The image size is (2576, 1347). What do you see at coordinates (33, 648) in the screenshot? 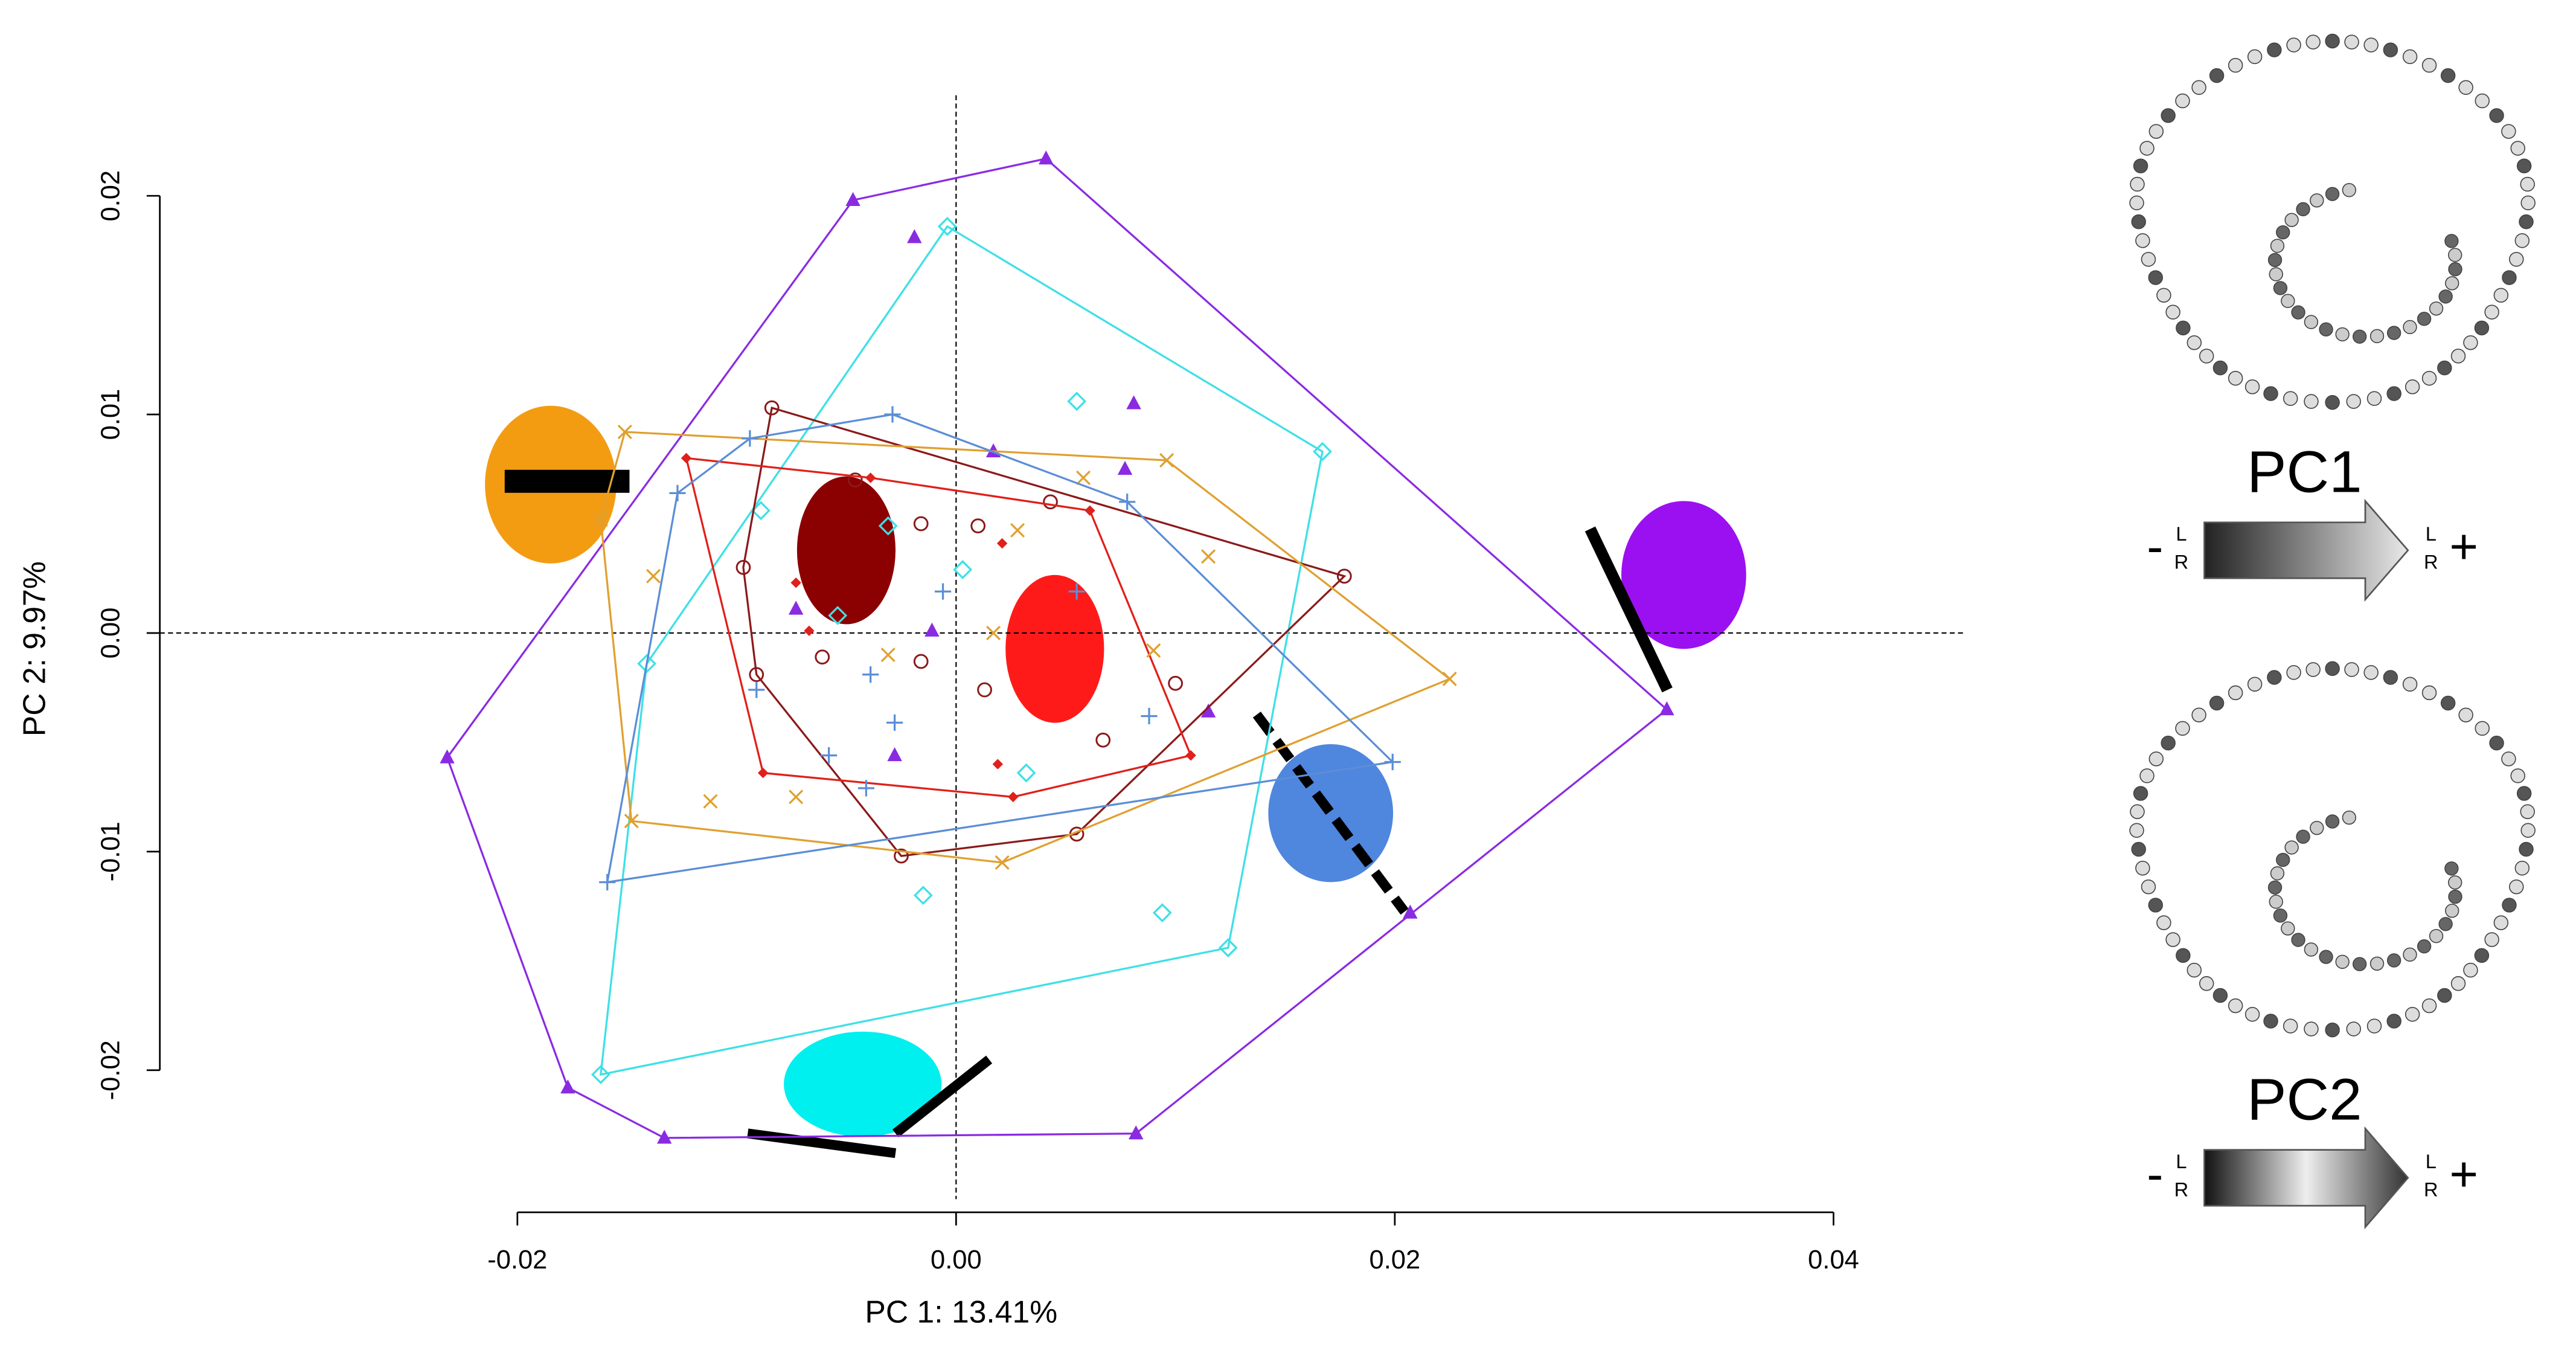
I see `y-axis-title: PC 2: 9.97%` at bounding box center [33, 648].